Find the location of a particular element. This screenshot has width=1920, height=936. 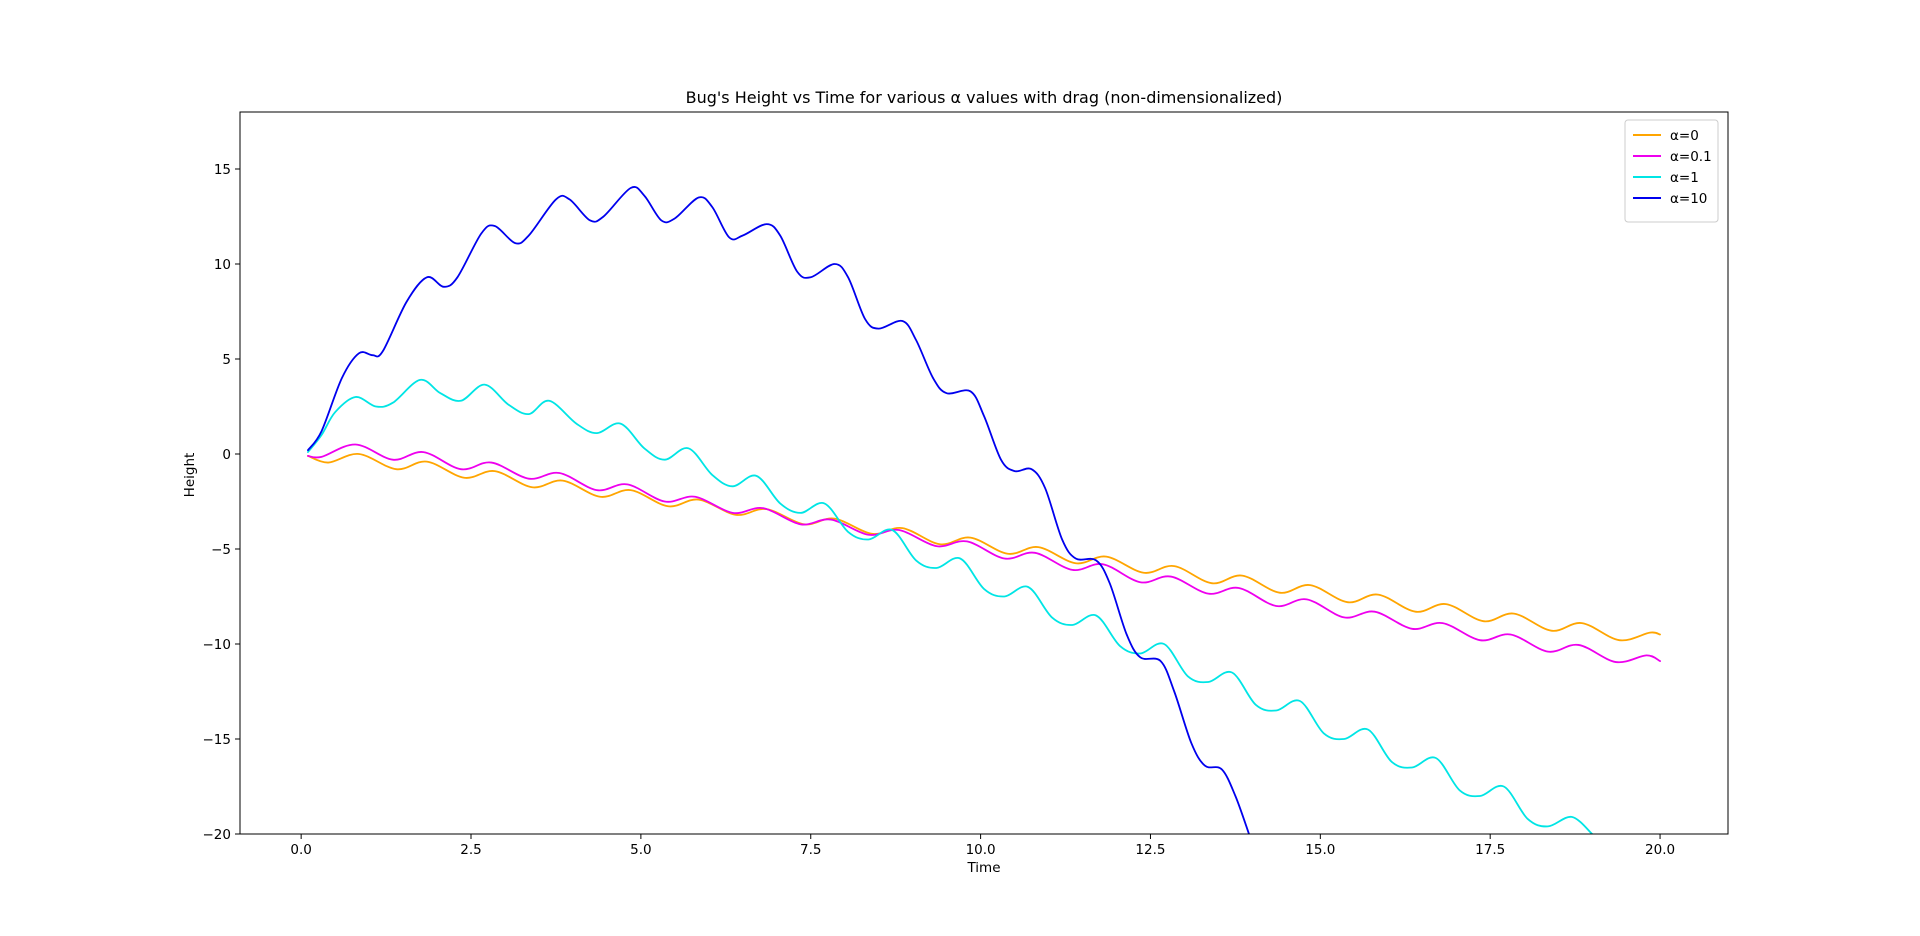

legend-label: α=0 is located at coordinates (1684, 136).